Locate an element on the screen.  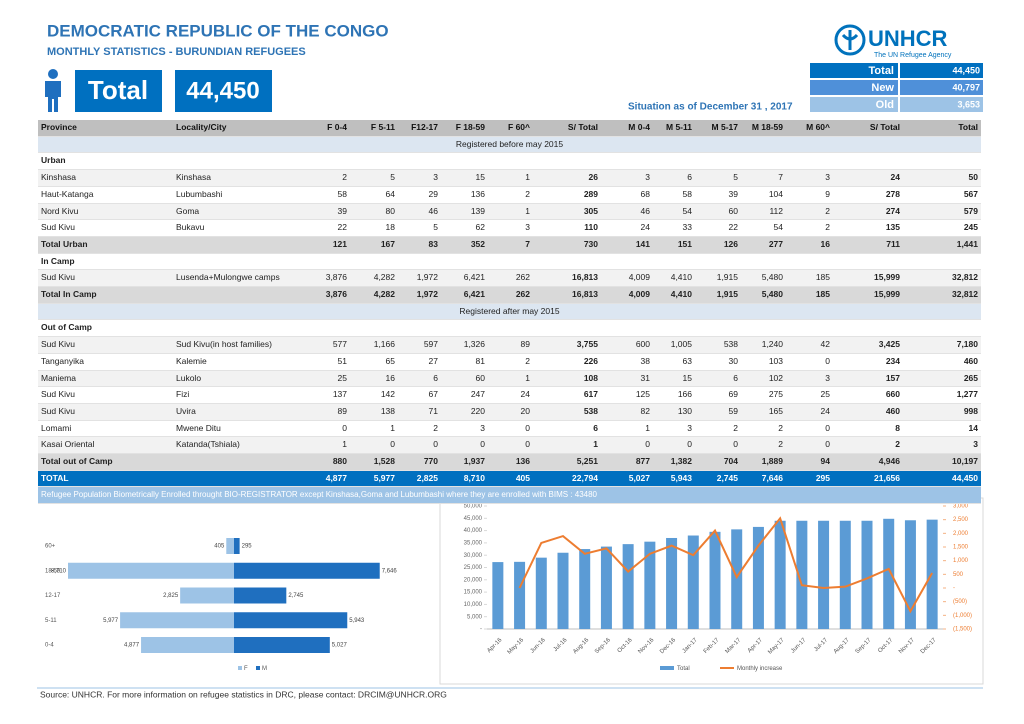
cell-value: 5 is located at coordinates (374, 178).